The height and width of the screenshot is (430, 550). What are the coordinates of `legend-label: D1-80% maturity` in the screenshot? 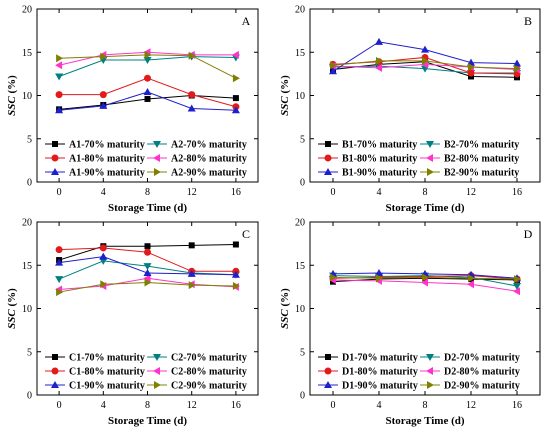 It's located at (380, 372).